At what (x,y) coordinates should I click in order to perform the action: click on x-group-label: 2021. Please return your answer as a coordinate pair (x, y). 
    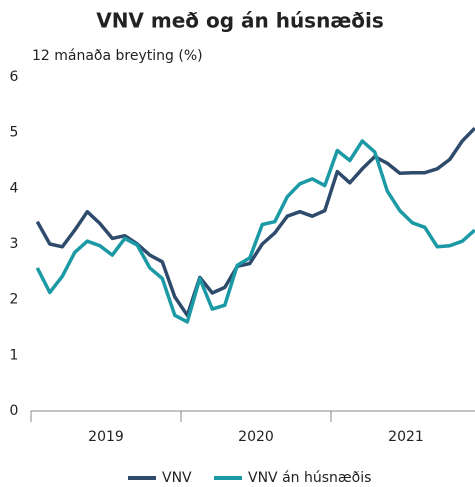
    Looking at the image, I should click on (406, 437).